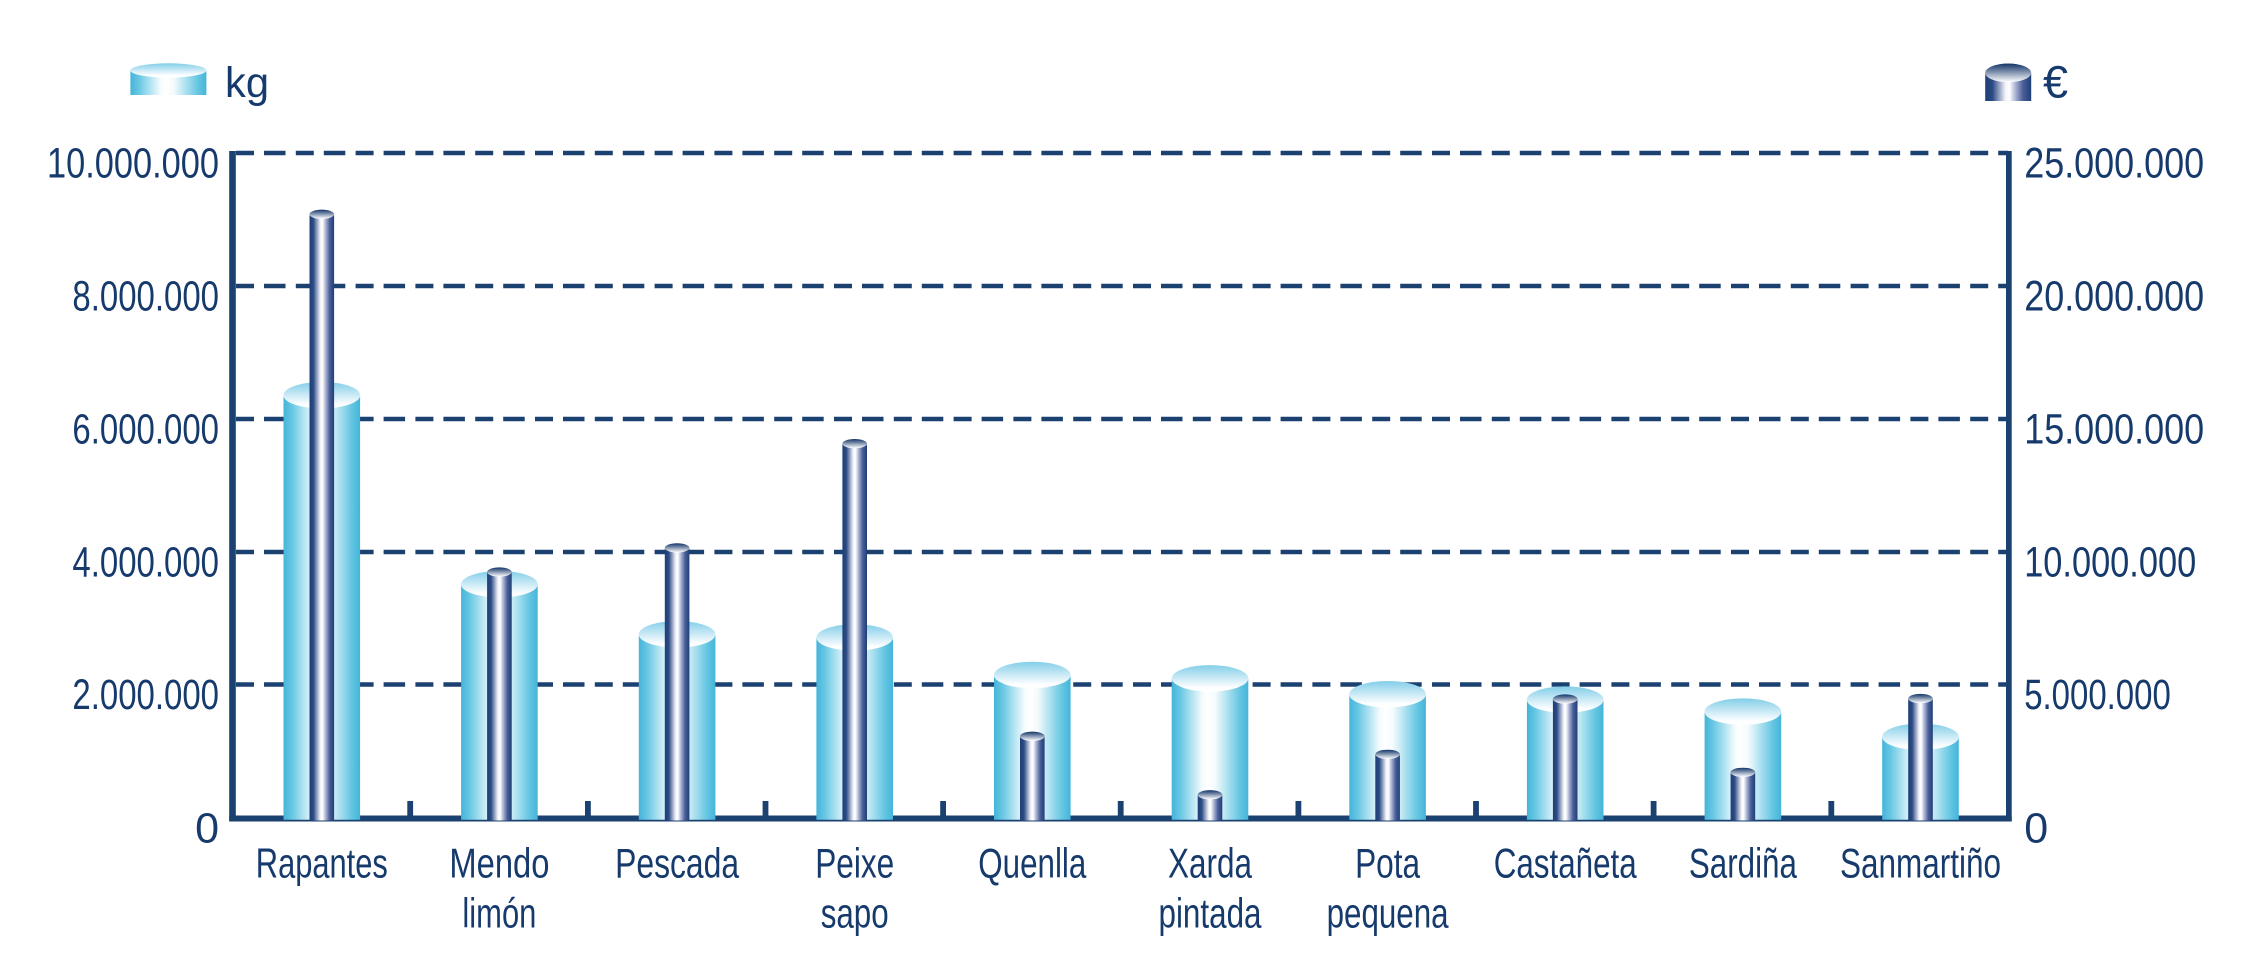  I want to click on svg-text: Quenlla, so click(1032, 863).